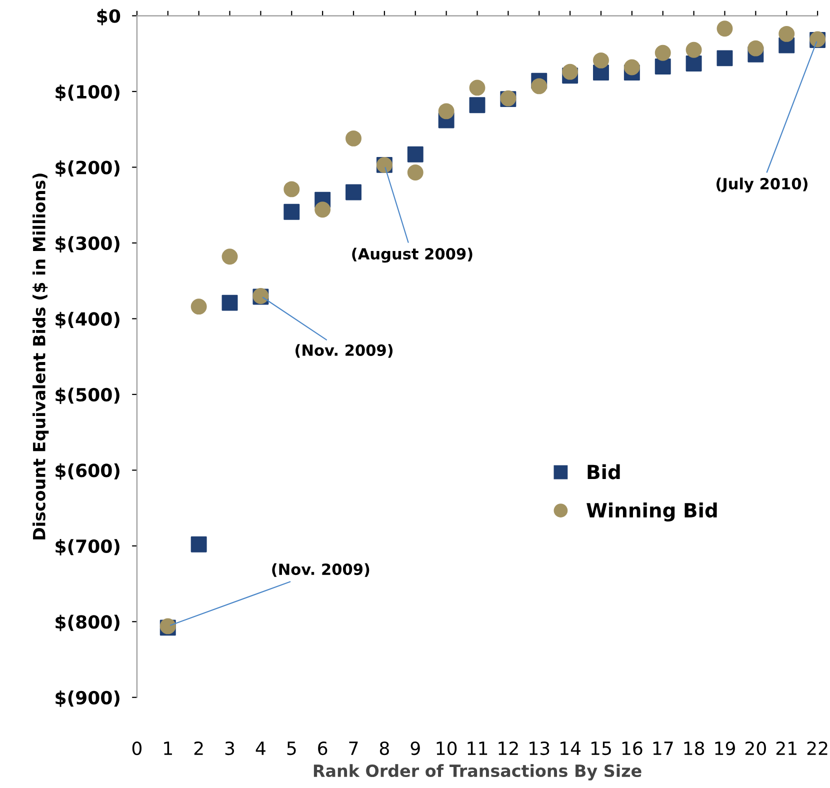  What do you see at coordinates (694, 748) in the screenshot?
I see `x-tick-label: 18` at bounding box center [694, 748].